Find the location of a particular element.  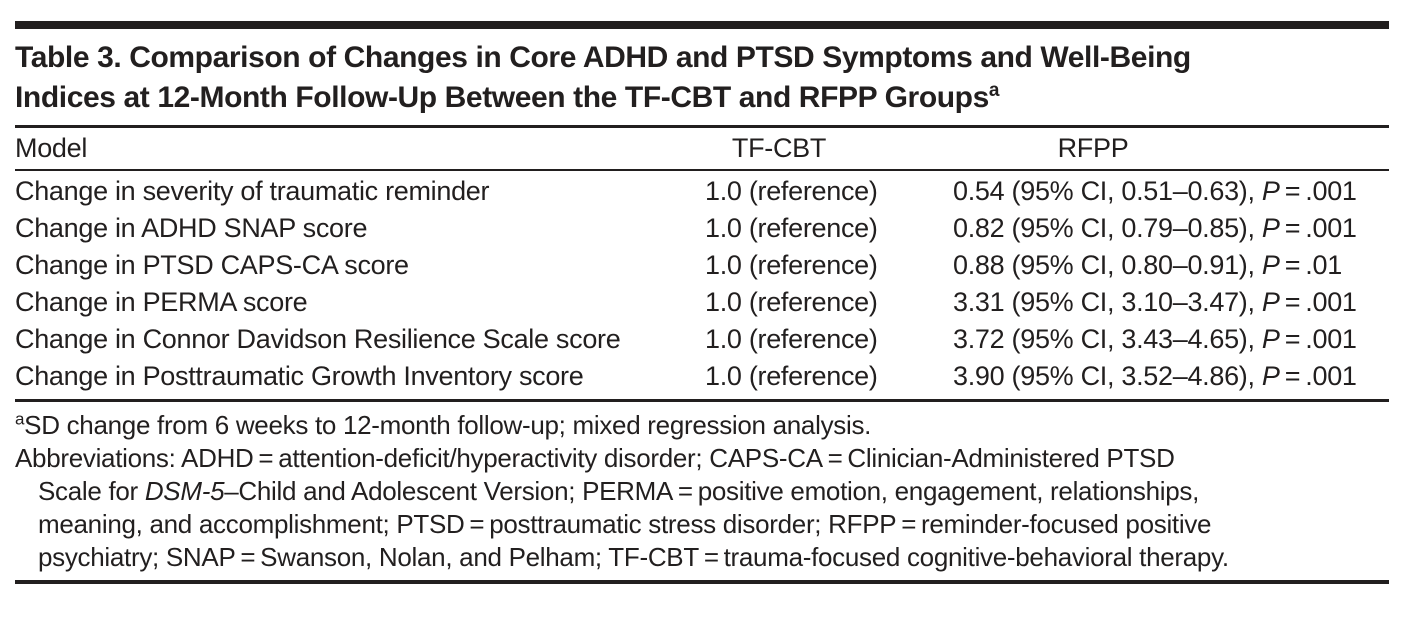

text-segment: = .01 is located at coordinates (1311, 265).